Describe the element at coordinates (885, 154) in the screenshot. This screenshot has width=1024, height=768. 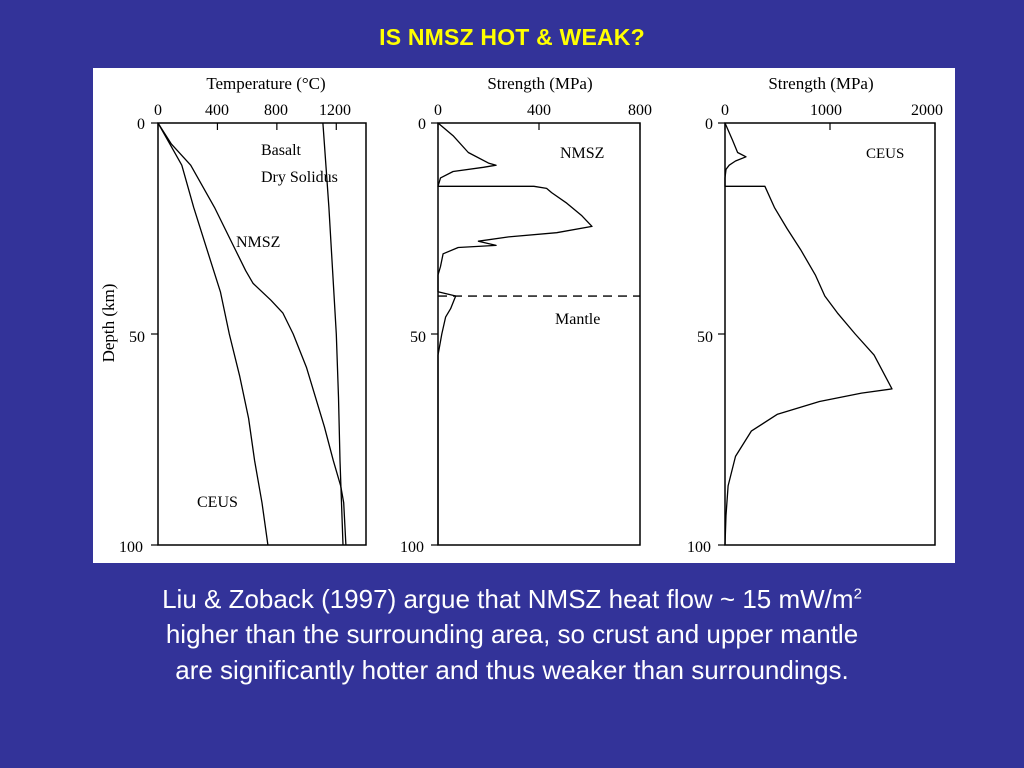
I see `ceus-panel-annotation: CEUS` at that location.